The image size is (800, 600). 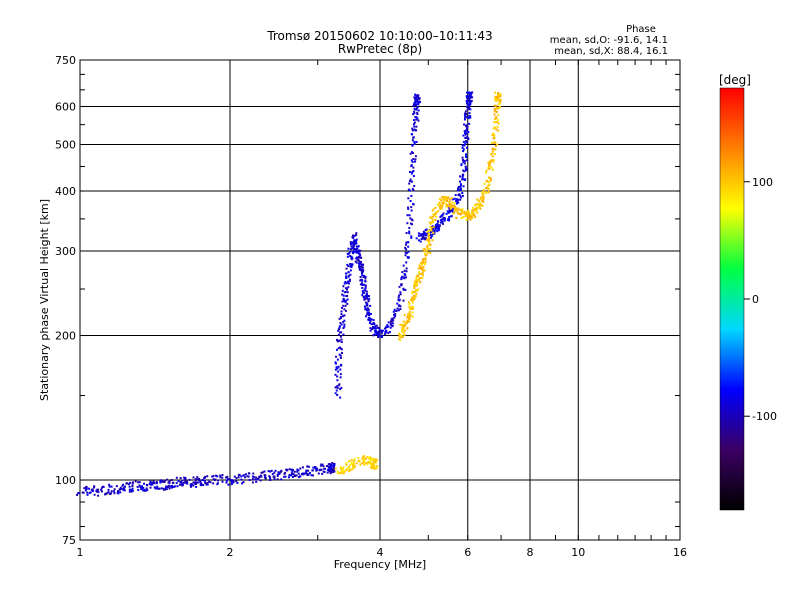 What do you see at coordinates (65, 251) in the screenshot?
I see `y-tick-label: 300` at bounding box center [65, 251].